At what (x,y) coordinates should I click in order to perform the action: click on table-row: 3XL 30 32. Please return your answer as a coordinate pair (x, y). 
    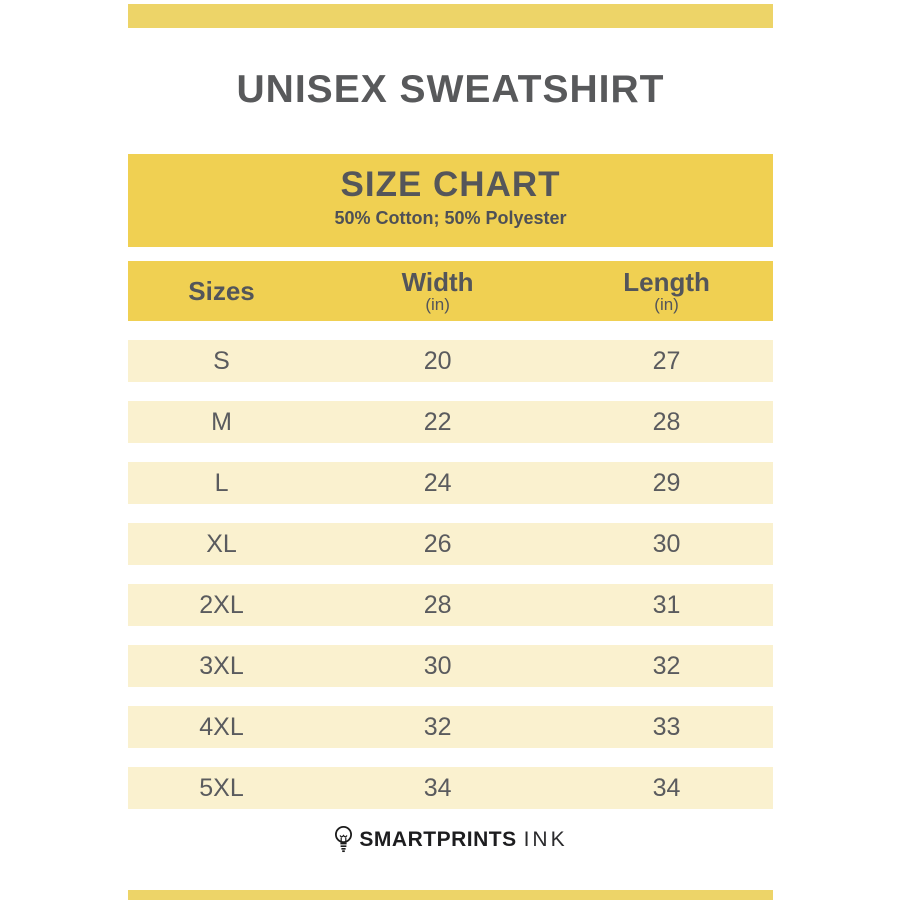
    Looking at the image, I should click on (450, 666).